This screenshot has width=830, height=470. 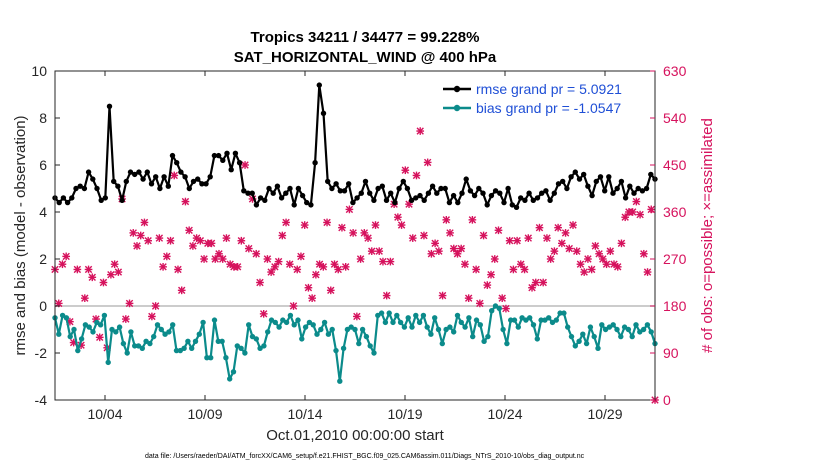 What do you see at coordinates (675, 306) in the screenshot?
I see `y-right-tick-label: 180` at bounding box center [675, 306].